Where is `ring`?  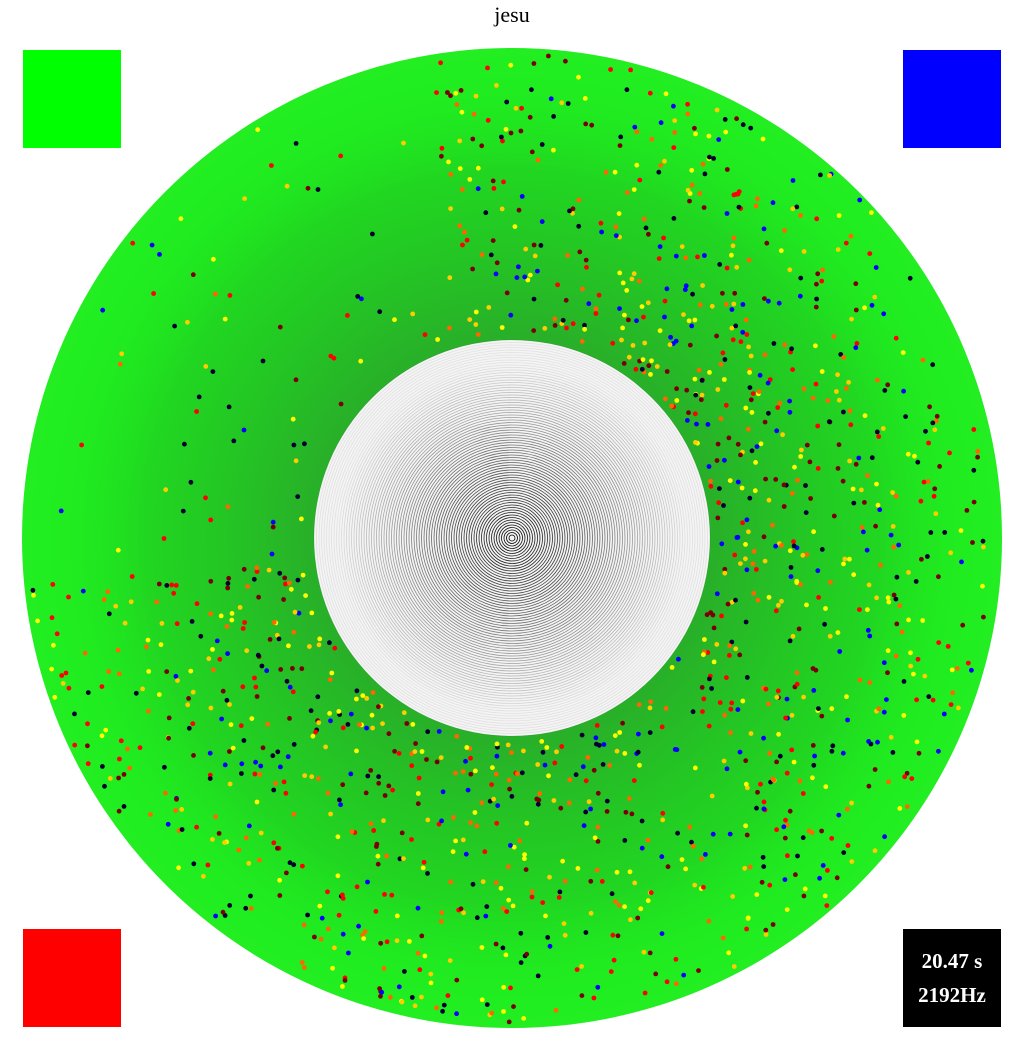
ring is located at coordinates (512, 538).